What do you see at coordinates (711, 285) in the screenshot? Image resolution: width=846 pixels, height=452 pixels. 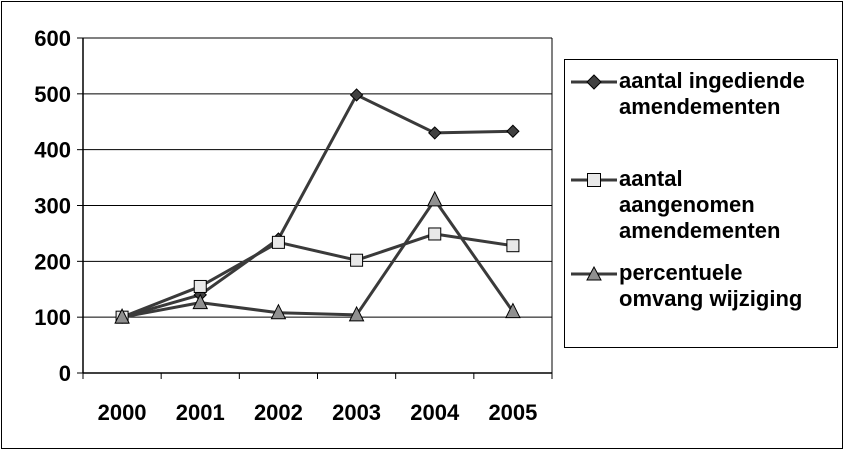 I see `legend-label-percentuele: percentuele omvang wijziging` at bounding box center [711, 285].